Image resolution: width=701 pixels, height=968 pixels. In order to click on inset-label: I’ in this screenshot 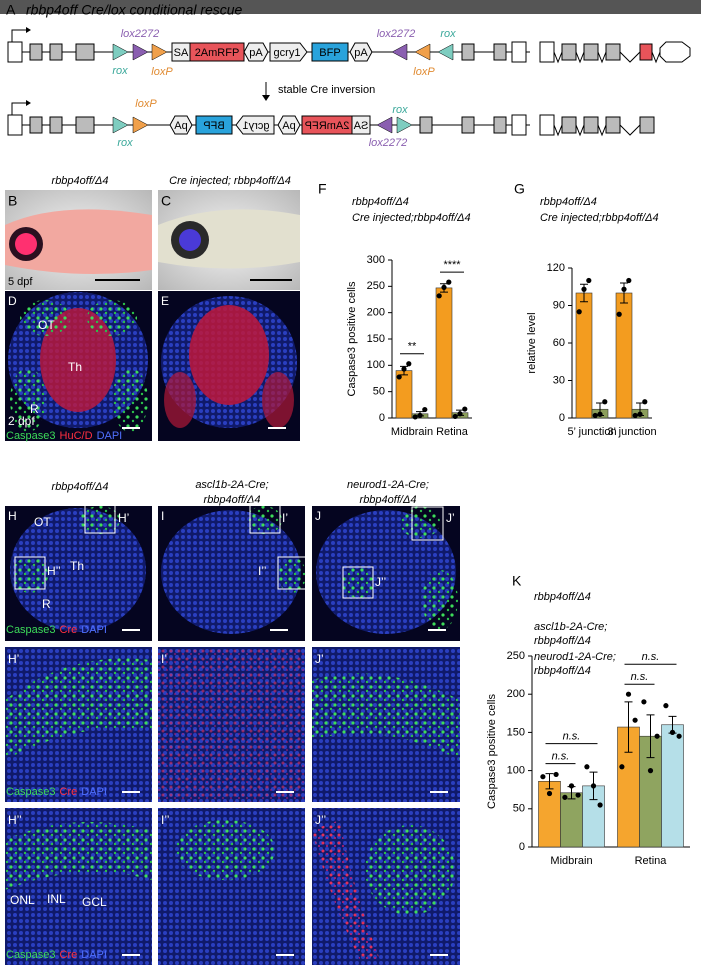, I will do `click(285, 518)`.